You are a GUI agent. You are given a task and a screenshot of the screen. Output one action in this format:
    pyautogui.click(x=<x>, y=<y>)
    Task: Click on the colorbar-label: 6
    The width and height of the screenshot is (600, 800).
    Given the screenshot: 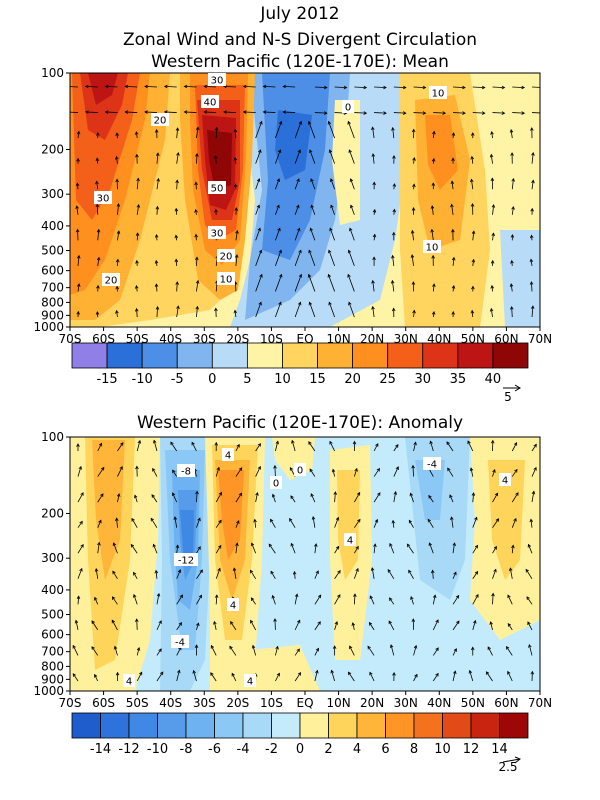 What is the action you would take?
    pyautogui.click(x=385, y=749)
    